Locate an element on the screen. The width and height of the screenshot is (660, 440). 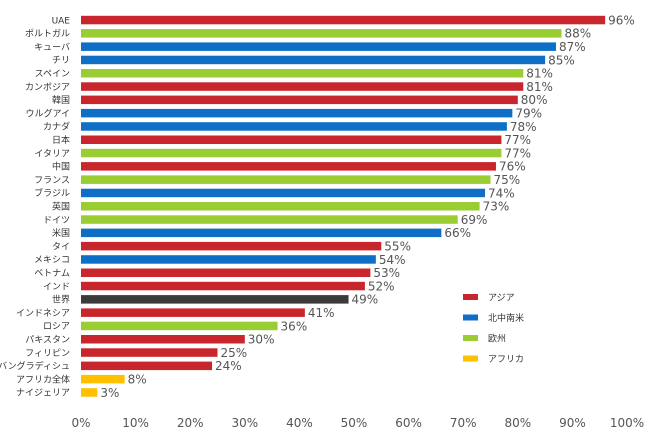
category-label-23: ロシア is located at coordinates (56, 327).